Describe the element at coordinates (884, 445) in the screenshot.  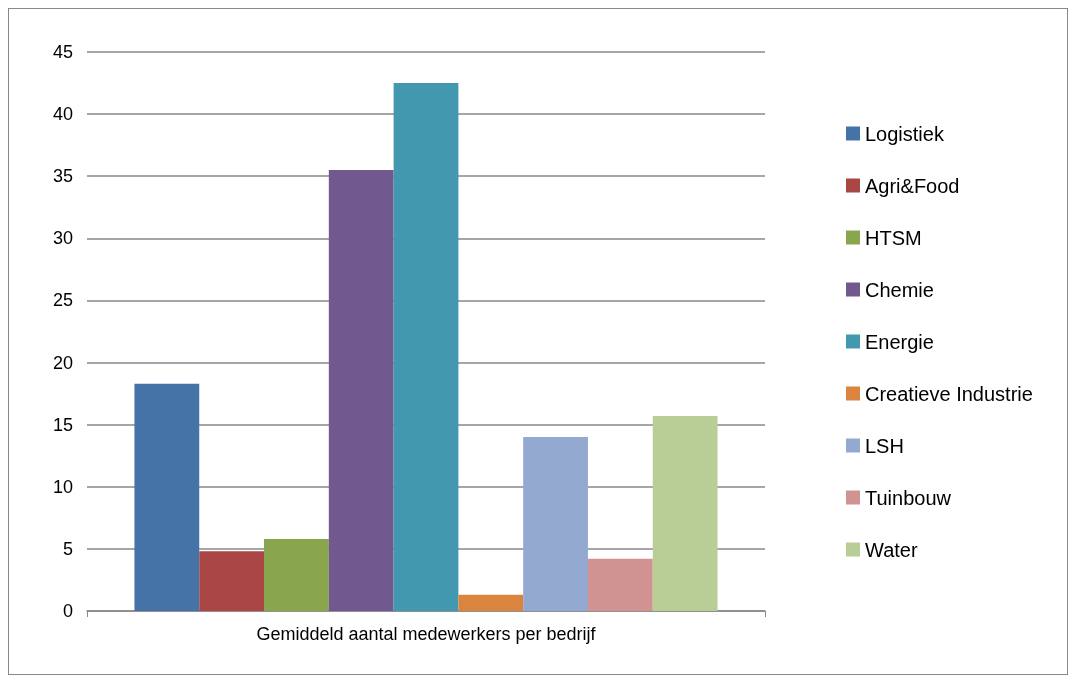
I see `legend-label: LSH` at that location.